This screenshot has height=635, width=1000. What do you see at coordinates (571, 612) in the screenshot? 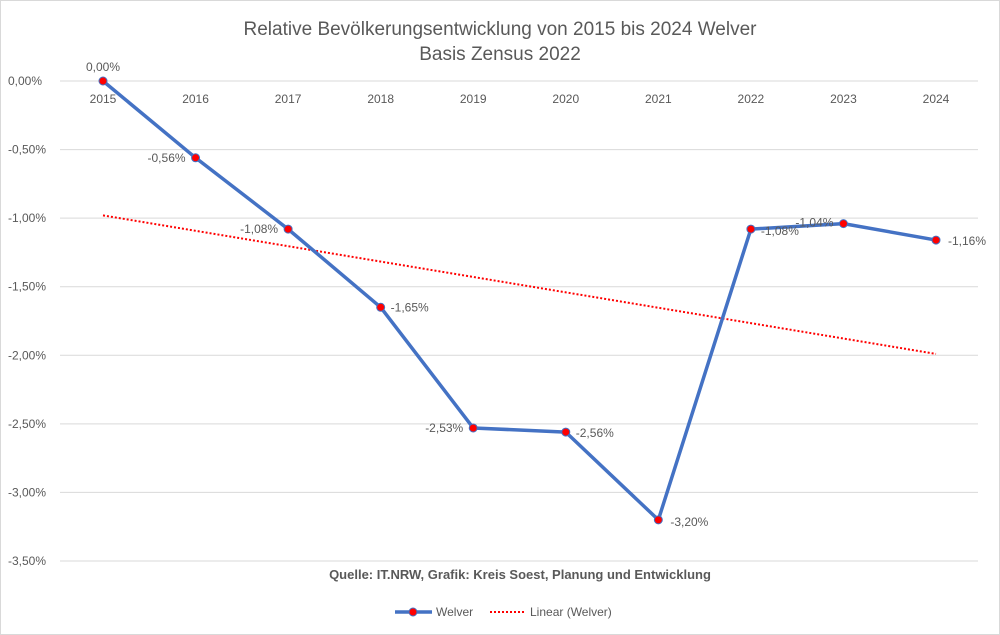
I see `legend-trend-label: Linear (Welver)` at bounding box center [571, 612].